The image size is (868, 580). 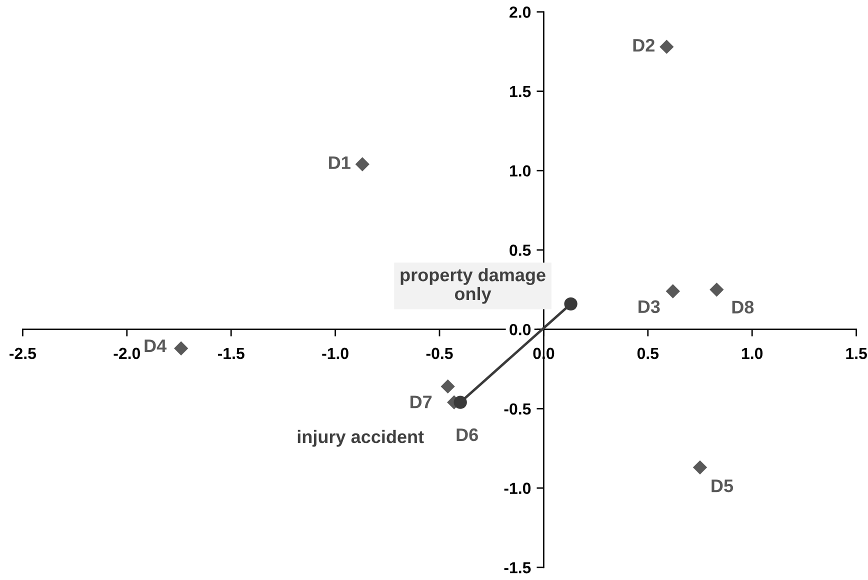 What do you see at coordinates (520, 330) in the screenshot?
I see `y-tick-label: 0.0` at bounding box center [520, 330].